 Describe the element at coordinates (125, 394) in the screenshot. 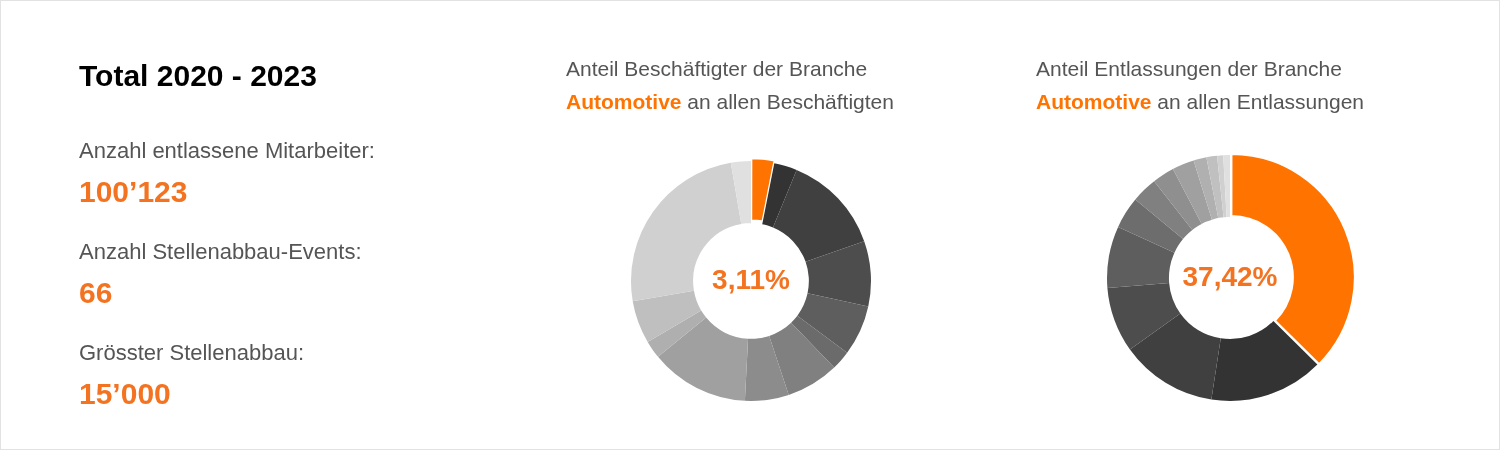

I see `text: 15’000` at that location.